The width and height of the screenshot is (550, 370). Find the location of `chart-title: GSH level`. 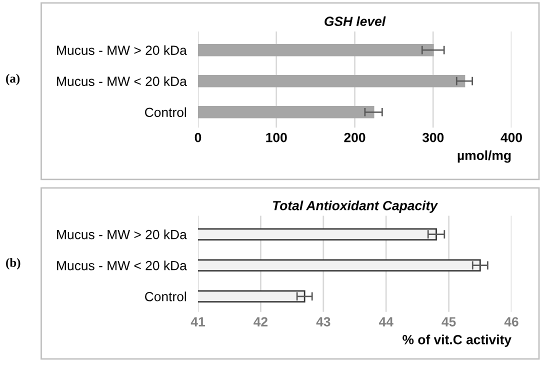

chart-title: GSH level is located at coordinates (355, 21).